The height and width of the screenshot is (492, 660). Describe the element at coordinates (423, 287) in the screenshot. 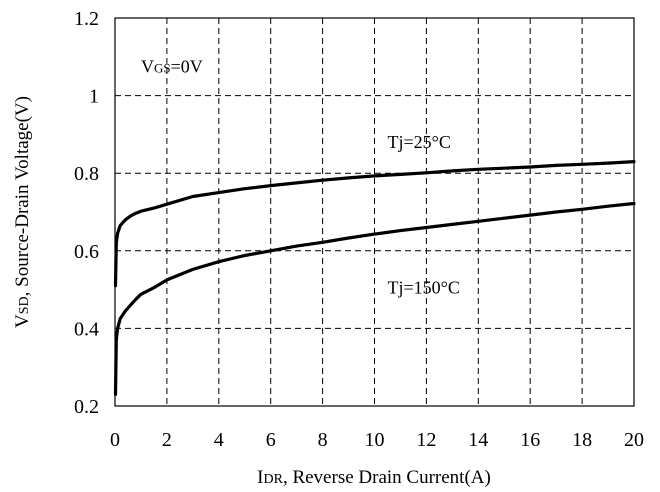

I see `annotation-tj150: Tj=150°C` at that location.